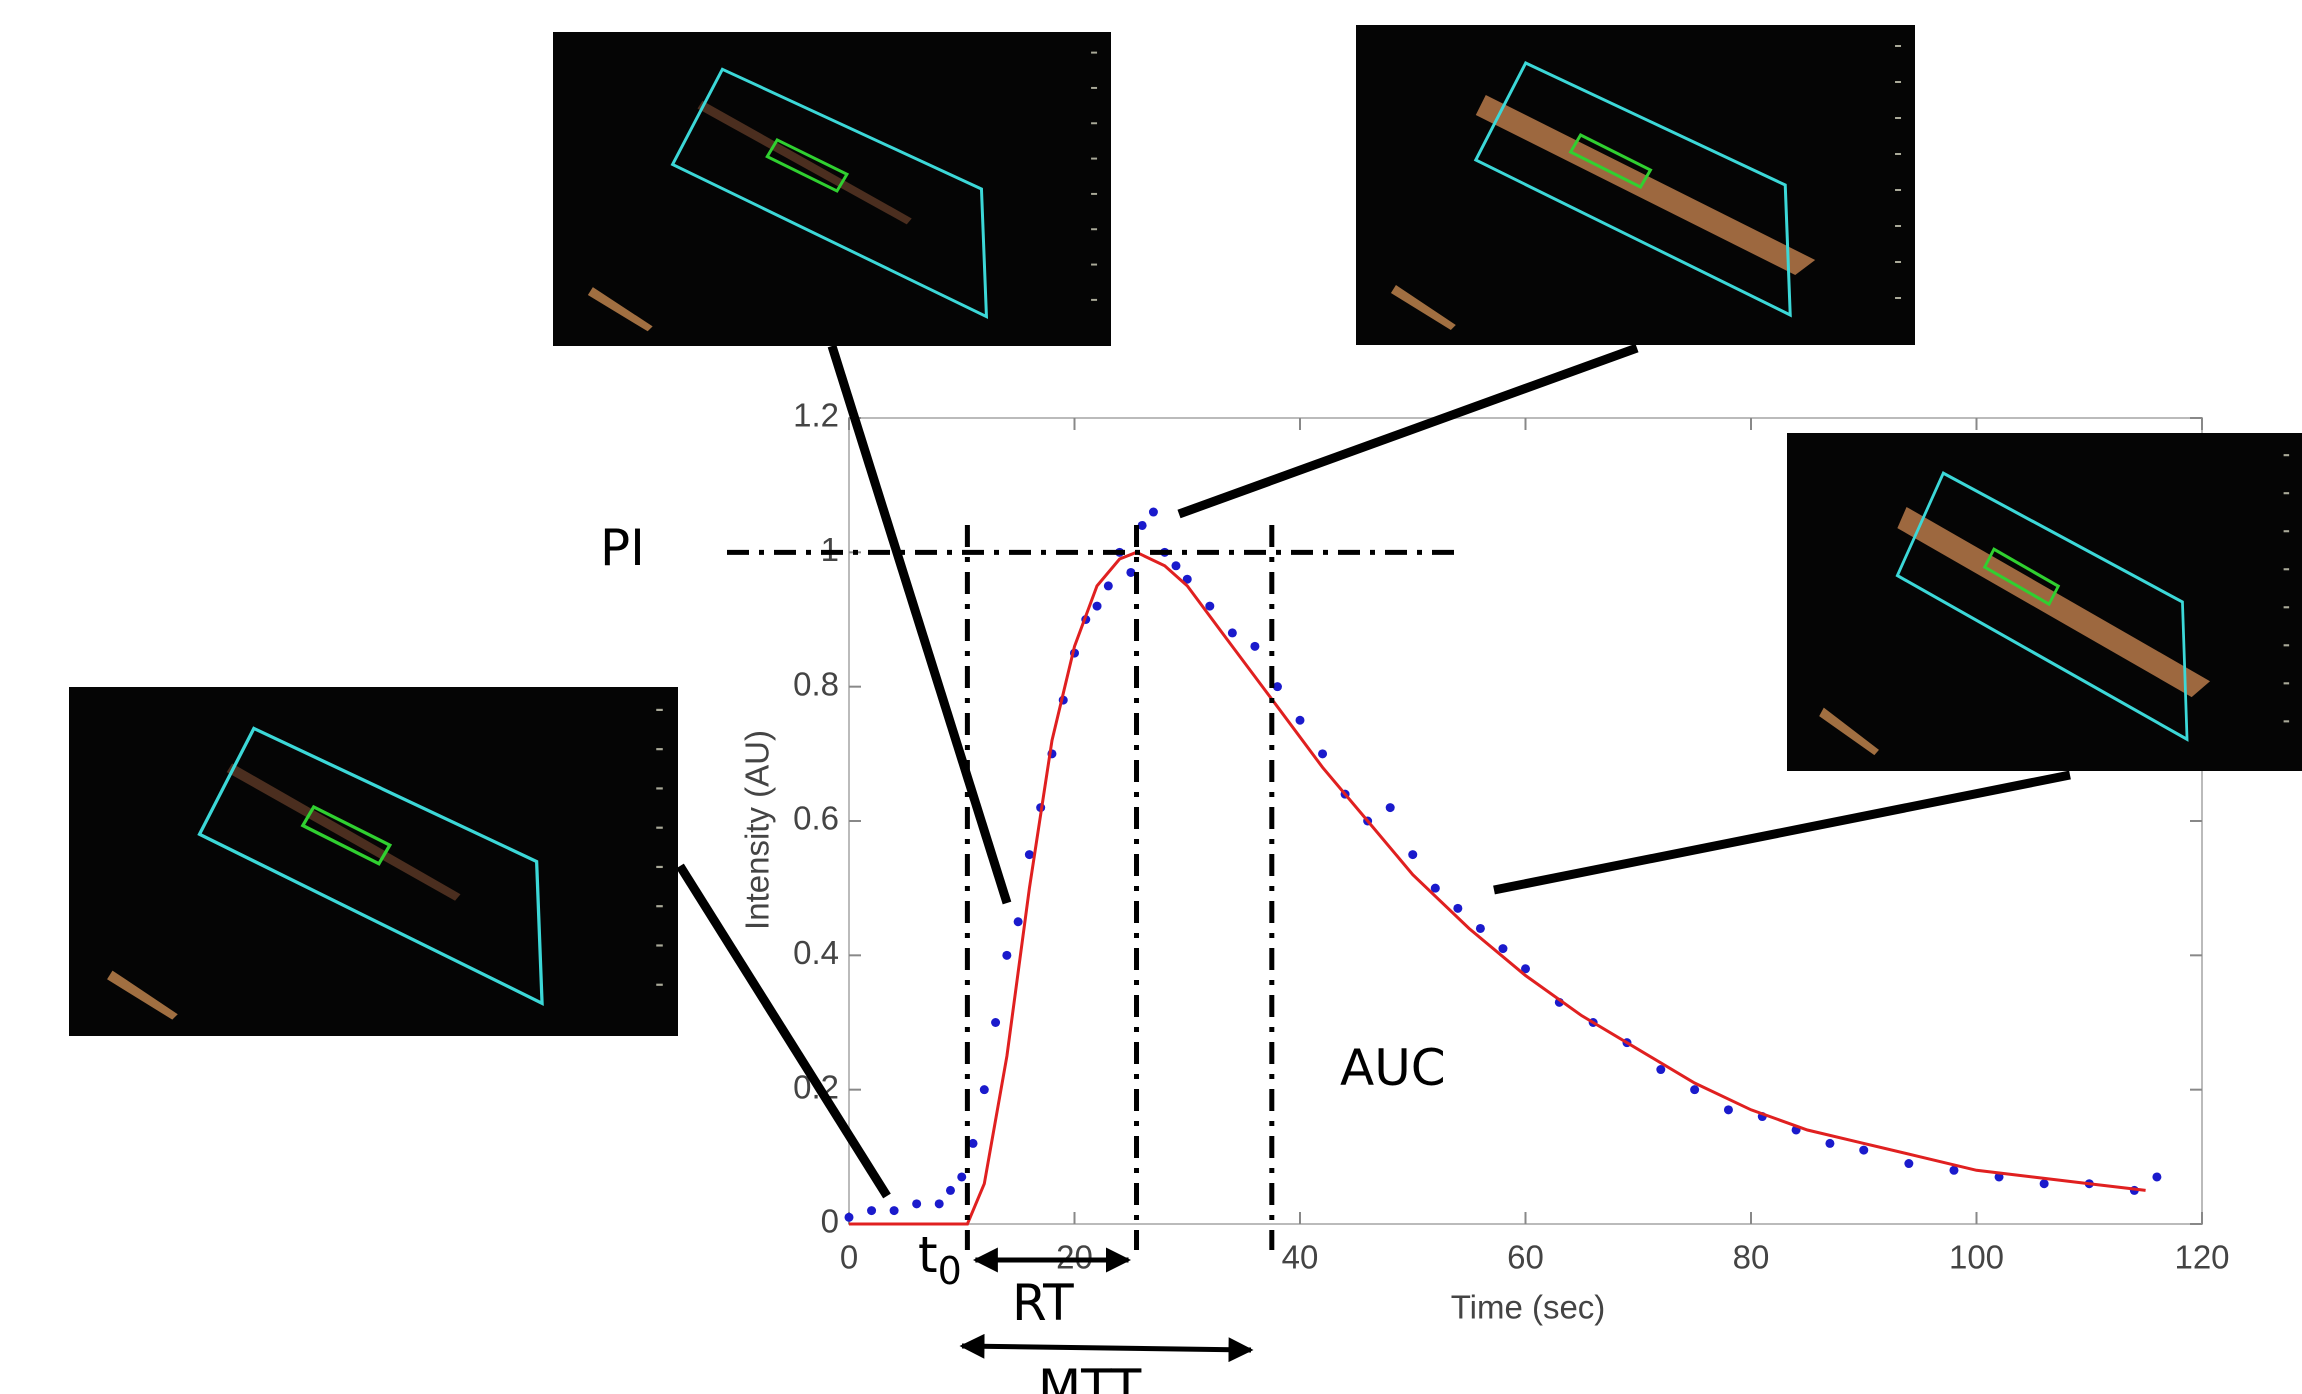 The height and width of the screenshot is (1394, 2302). What do you see at coordinates (1074, 1257) in the screenshot?
I see `x-tick-label: 20` at bounding box center [1074, 1257].